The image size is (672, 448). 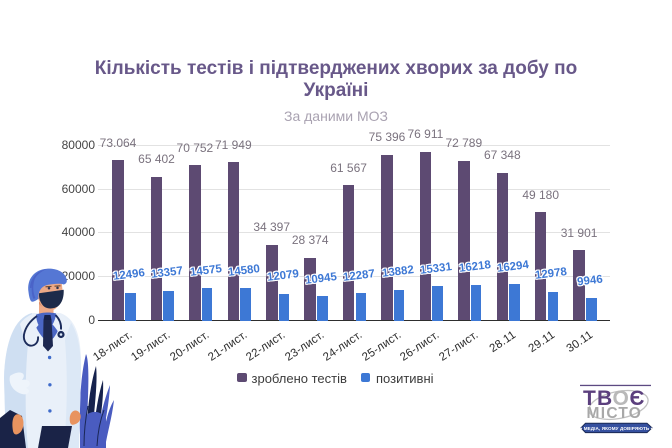 I want to click on svg-text: Є, so click(x=637, y=398).